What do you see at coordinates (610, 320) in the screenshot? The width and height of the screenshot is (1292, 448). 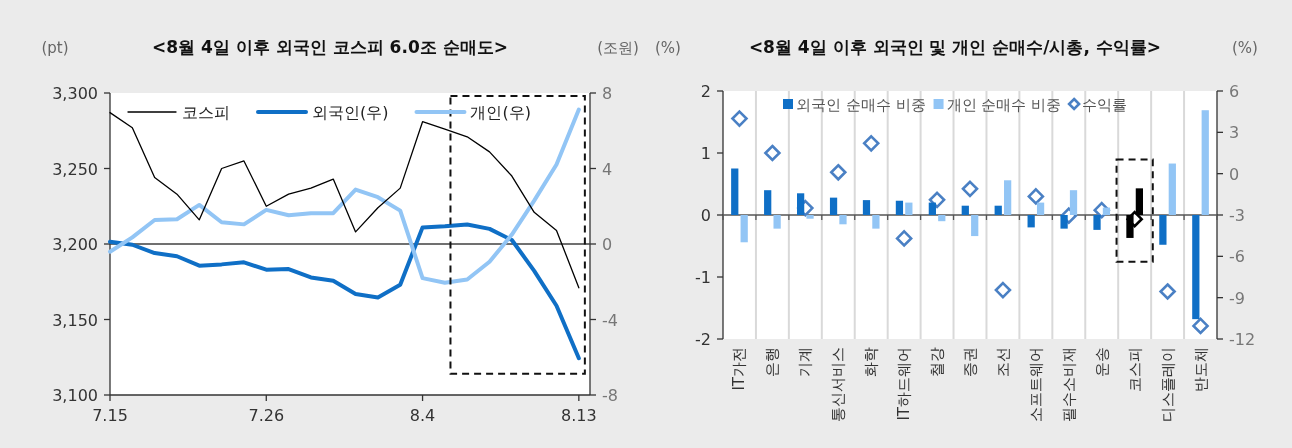 I see `y2-tick-label: -4` at bounding box center [610, 320].